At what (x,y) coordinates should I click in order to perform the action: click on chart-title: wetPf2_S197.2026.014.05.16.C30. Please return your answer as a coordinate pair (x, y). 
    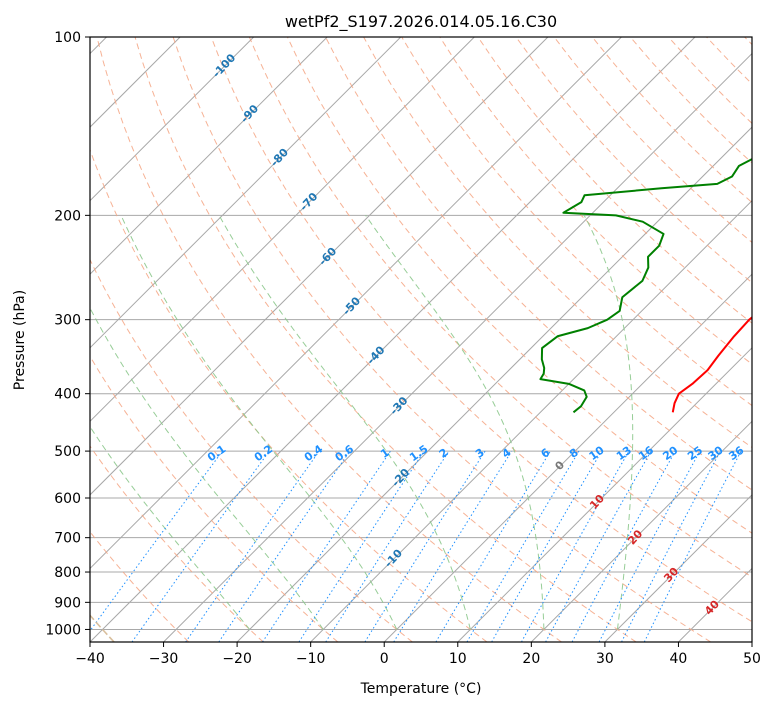
    Looking at the image, I should click on (421, 22).